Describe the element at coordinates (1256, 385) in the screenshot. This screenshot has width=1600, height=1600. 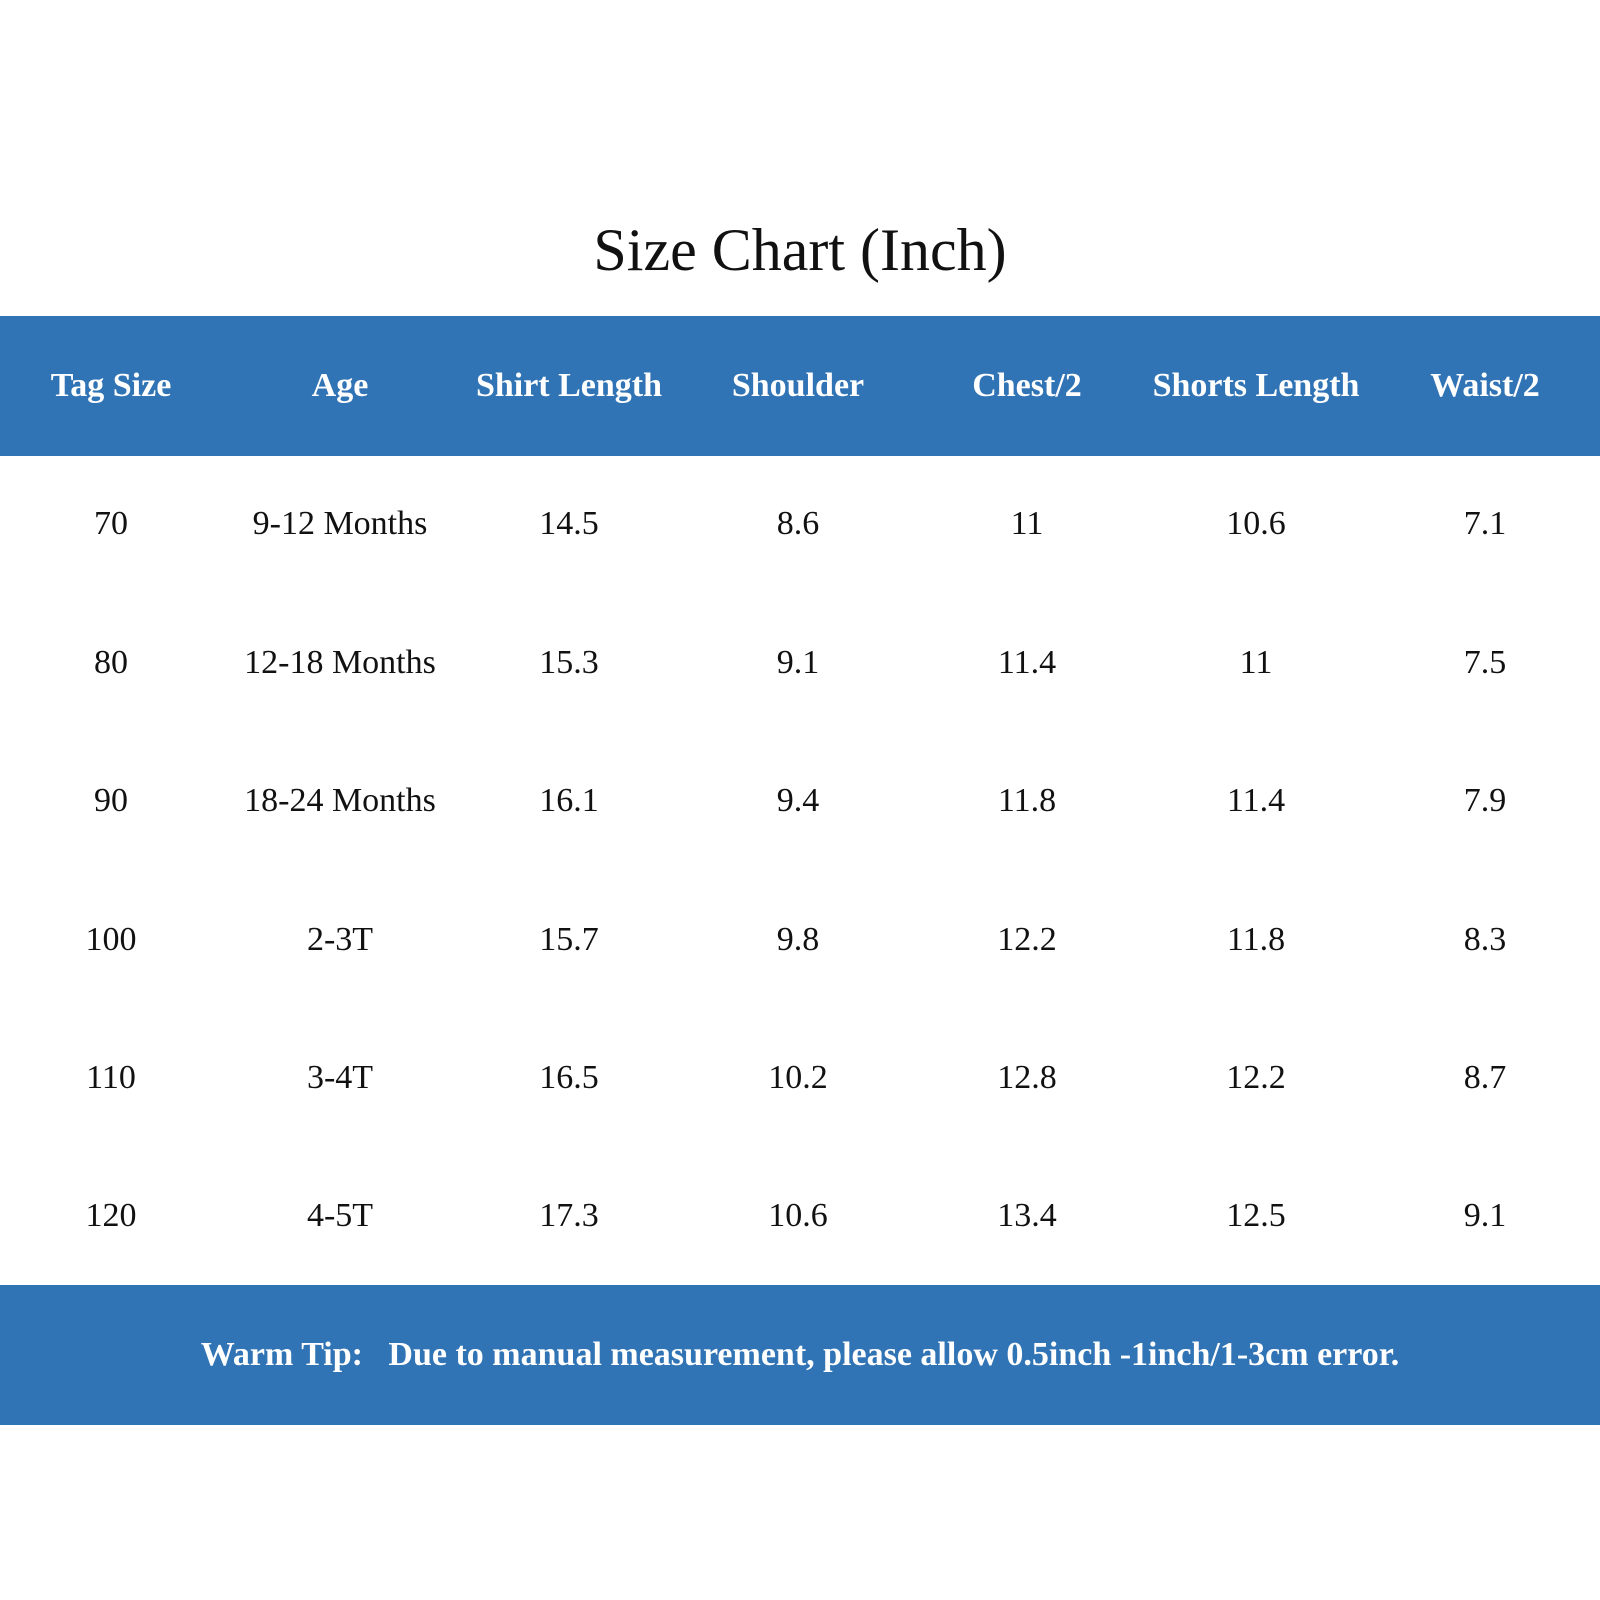
I see `column-header-shorts-length: Shorts Length` at that location.